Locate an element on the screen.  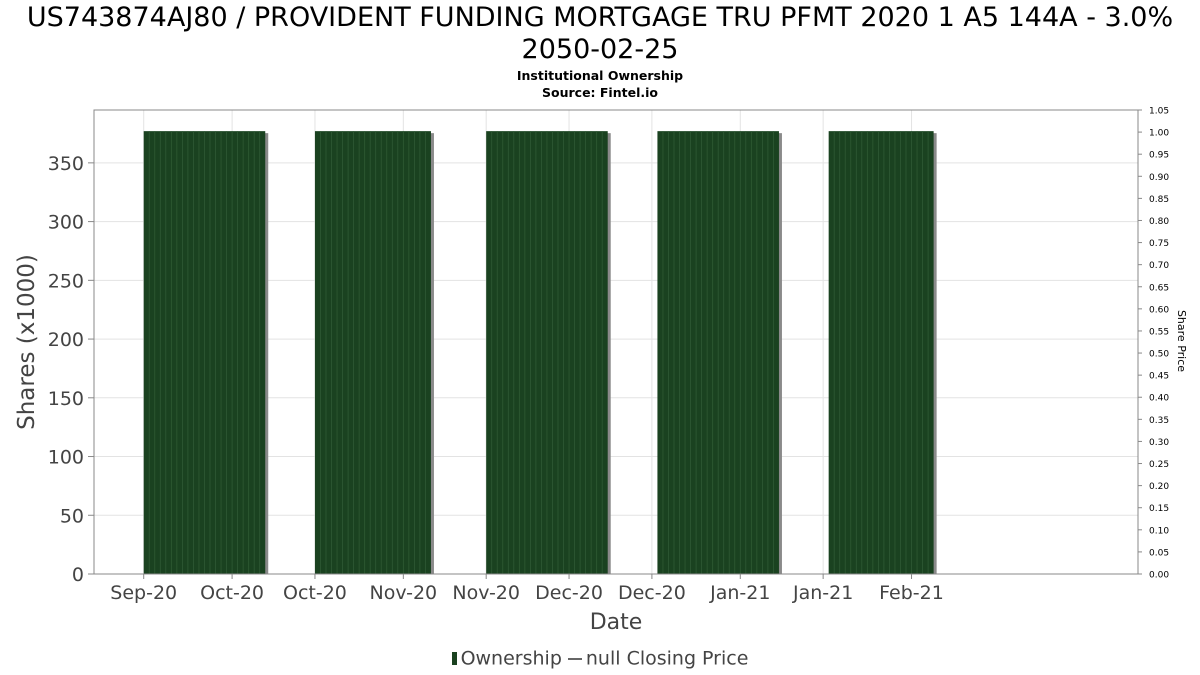
legend-ownership-swatch is located at coordinates (454, 658).